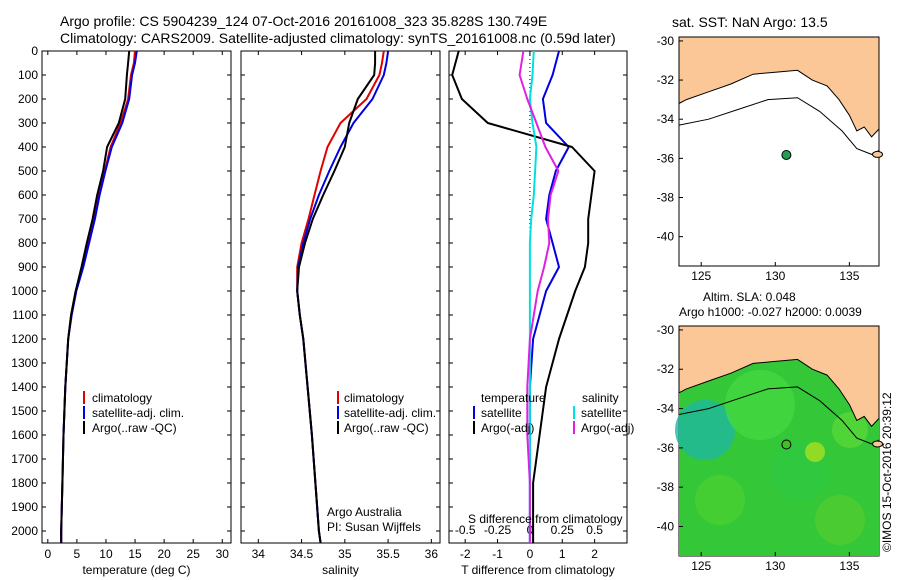 The height and width of the screenshot is (580, 900). I want to click on y-tick-label: 1300, so click(24, 363).